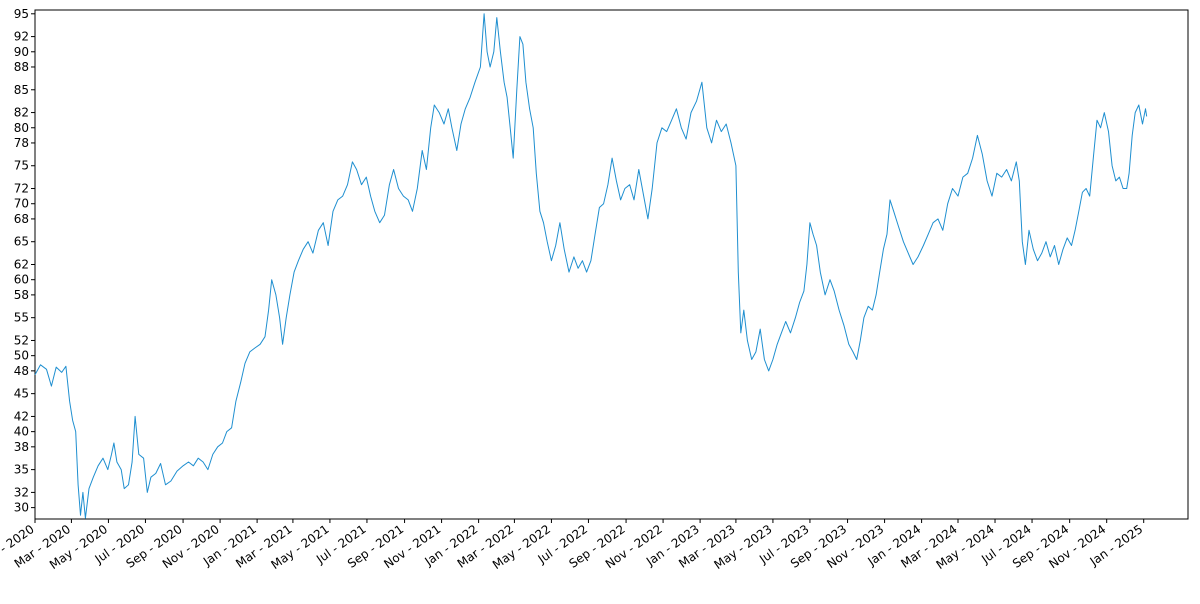 This screenshot has width=1200, height=604. I want to click on y-tick-label: 82, so click(21, 113).